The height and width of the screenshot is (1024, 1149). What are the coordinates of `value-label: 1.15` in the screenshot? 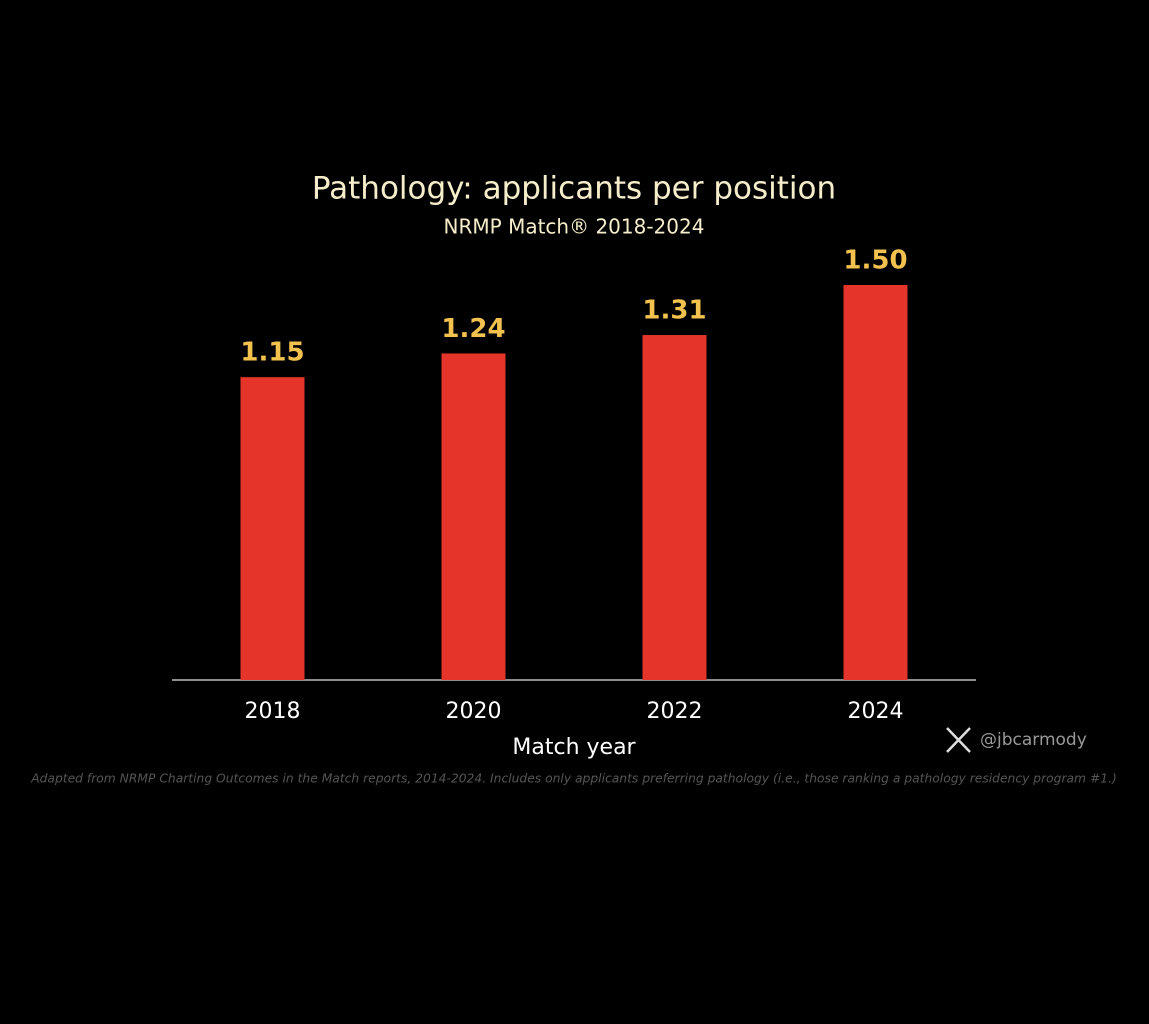 It's located at (272, 353).